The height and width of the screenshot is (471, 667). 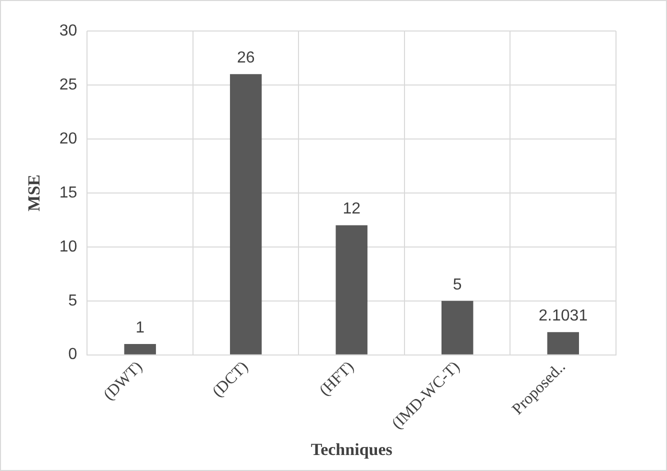 What do you see at coordinates (563, 316) in the screenshot?
I see `data-label: 2.1031` at bounding box center [563, 316].